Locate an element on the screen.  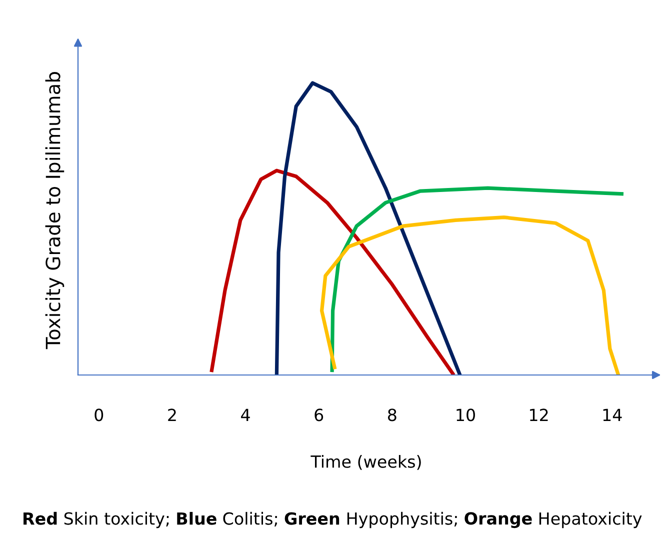
x-axis-title: Time (weeks) is located at coordinates (365, 462).